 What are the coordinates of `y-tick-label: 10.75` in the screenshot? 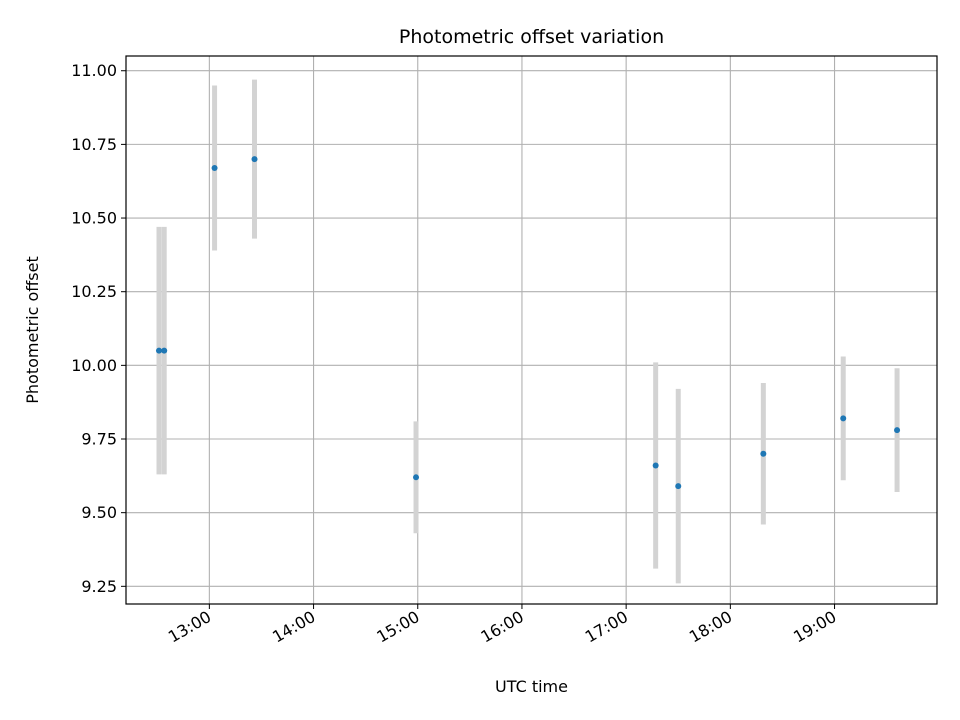 It's located at (94, 144).